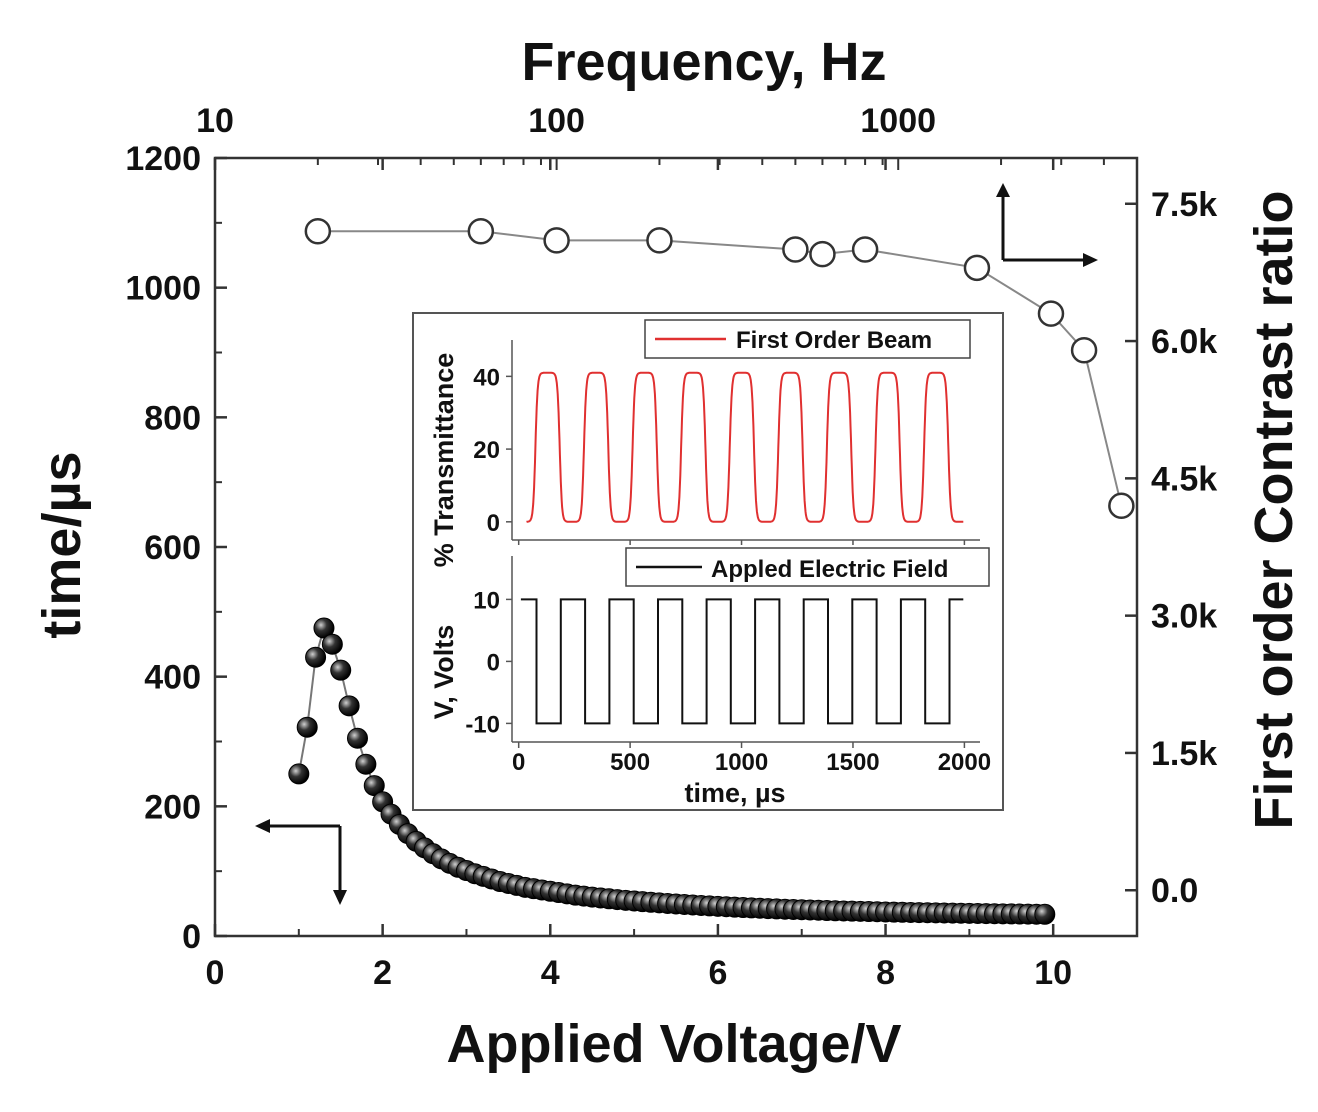  I want to click on y2-tick-label: 4.5k, so click(1184, 479).